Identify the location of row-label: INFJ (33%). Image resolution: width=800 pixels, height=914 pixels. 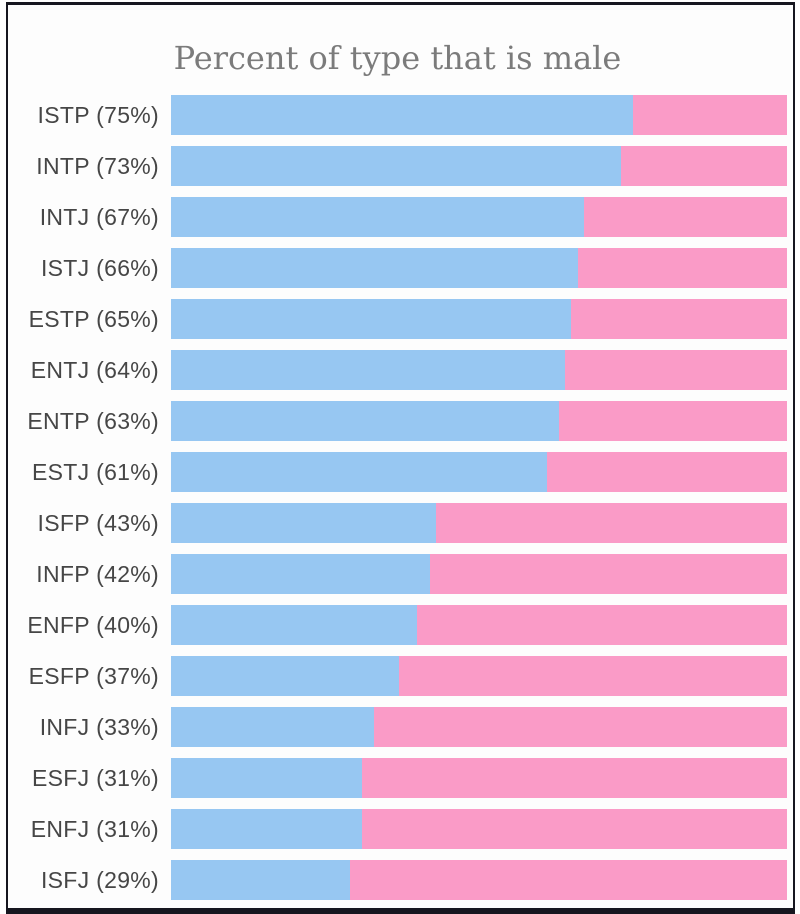
(99, 726).